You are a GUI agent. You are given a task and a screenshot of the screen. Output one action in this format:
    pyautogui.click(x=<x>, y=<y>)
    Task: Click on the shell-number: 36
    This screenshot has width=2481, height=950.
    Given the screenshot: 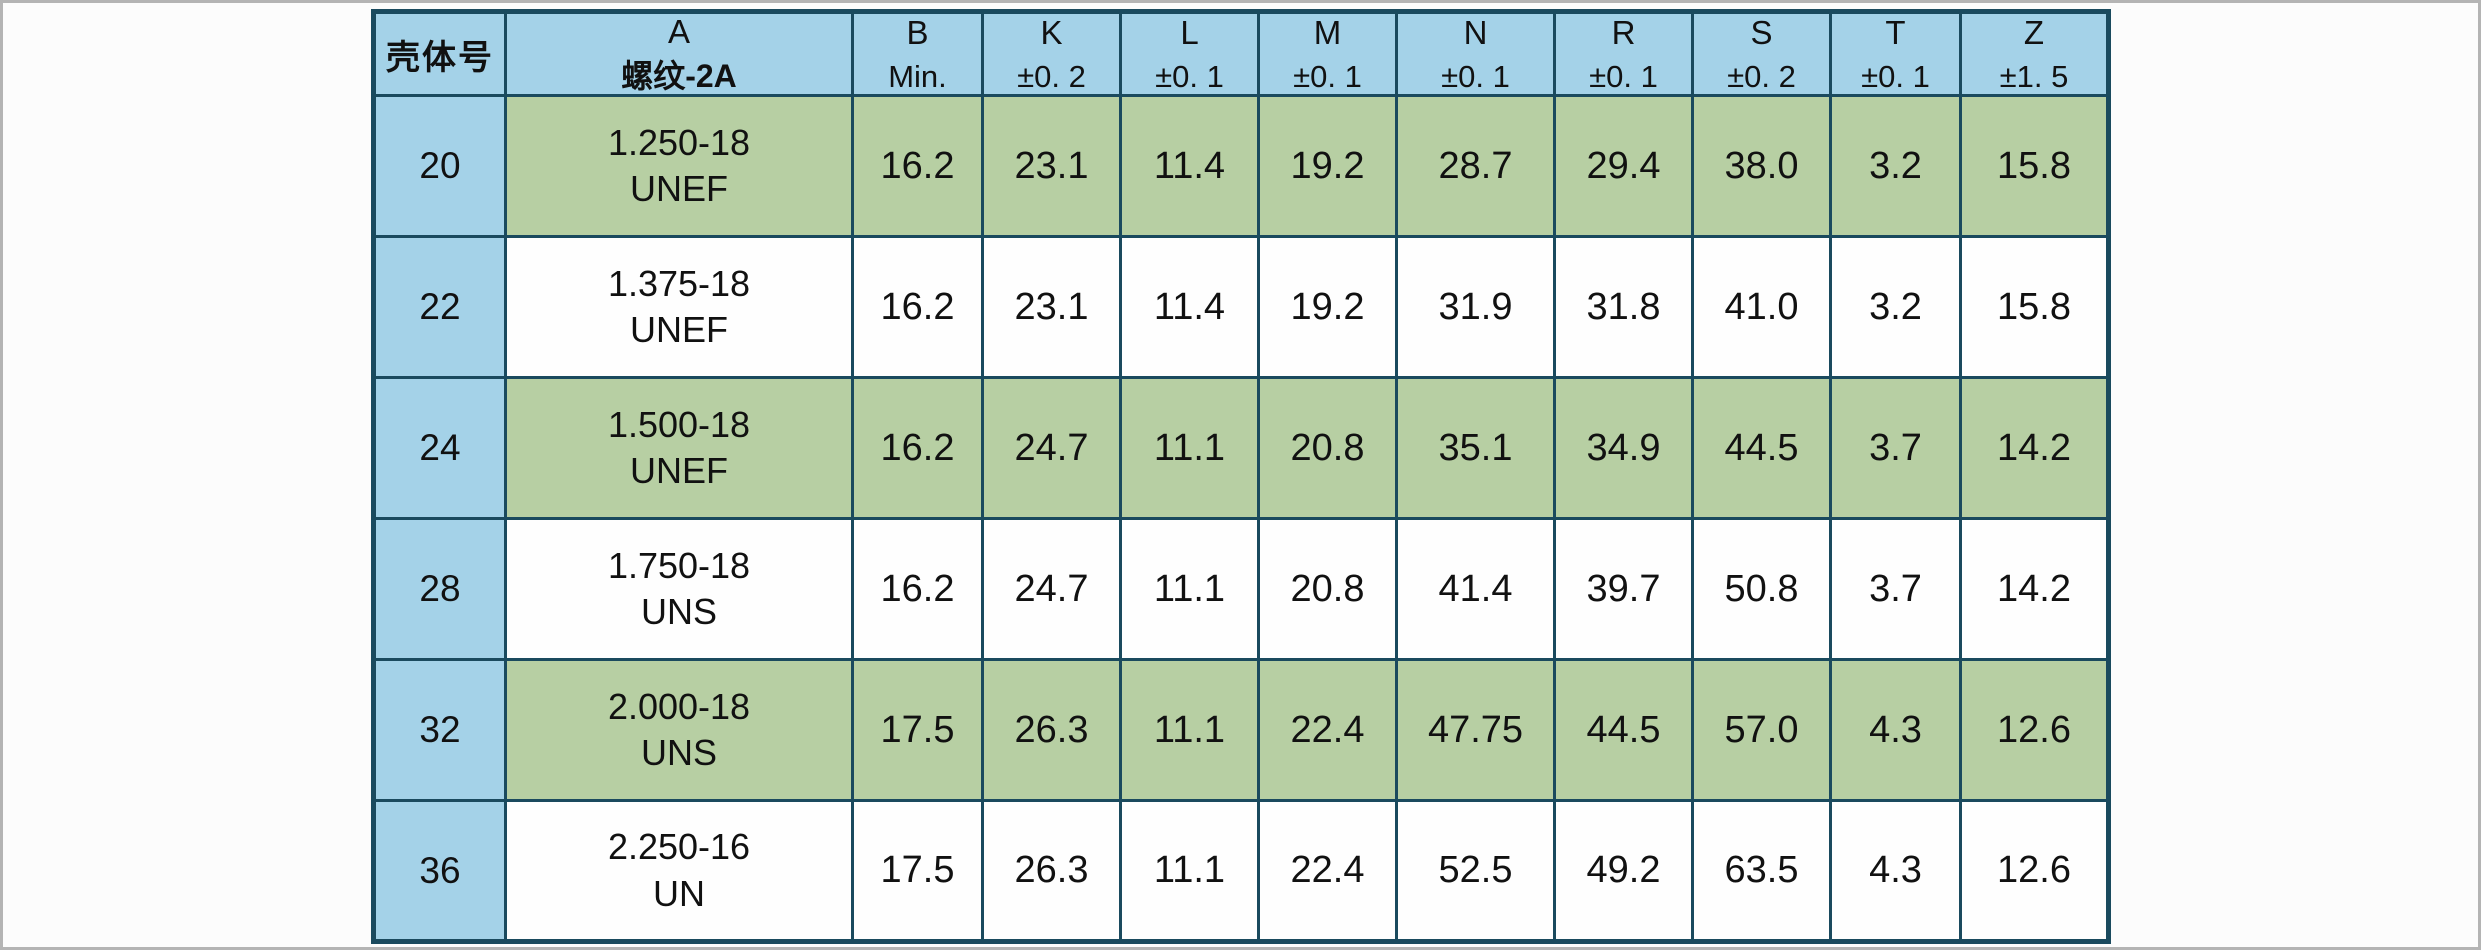 What is the action you would take?
    pyautogui.click(x=440, y=870)
    